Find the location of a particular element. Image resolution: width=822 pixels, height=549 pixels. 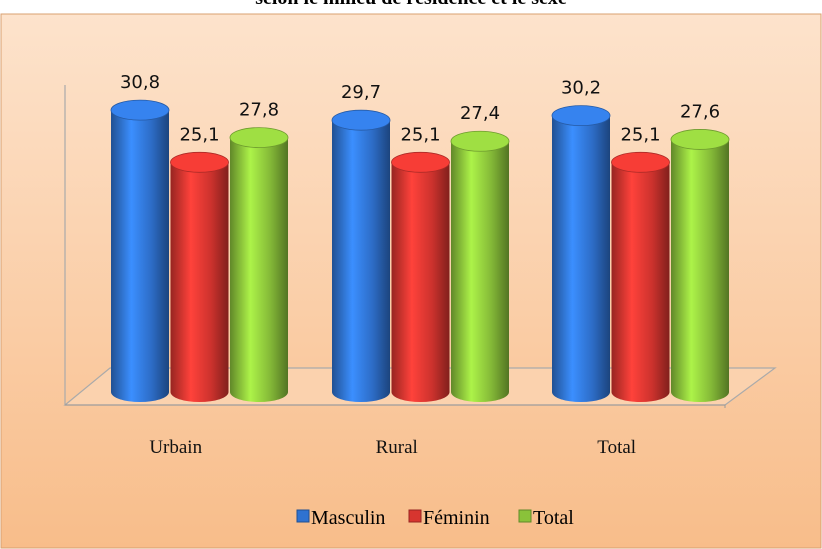

data-label: 30,8 is located at coordinates (140, 82).